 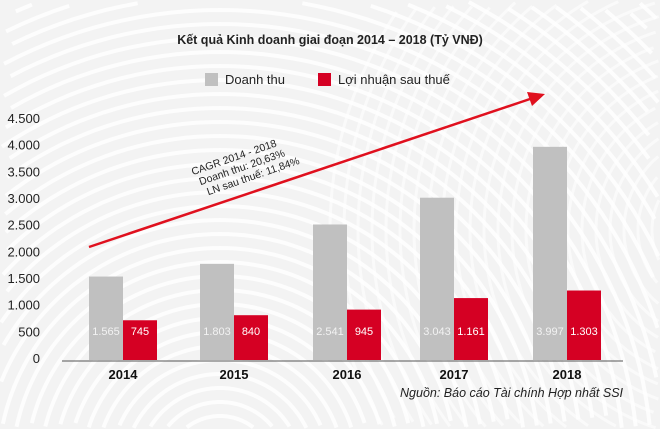 I want to click on y-tick-label: 2.500, so click(x=23, y=225).